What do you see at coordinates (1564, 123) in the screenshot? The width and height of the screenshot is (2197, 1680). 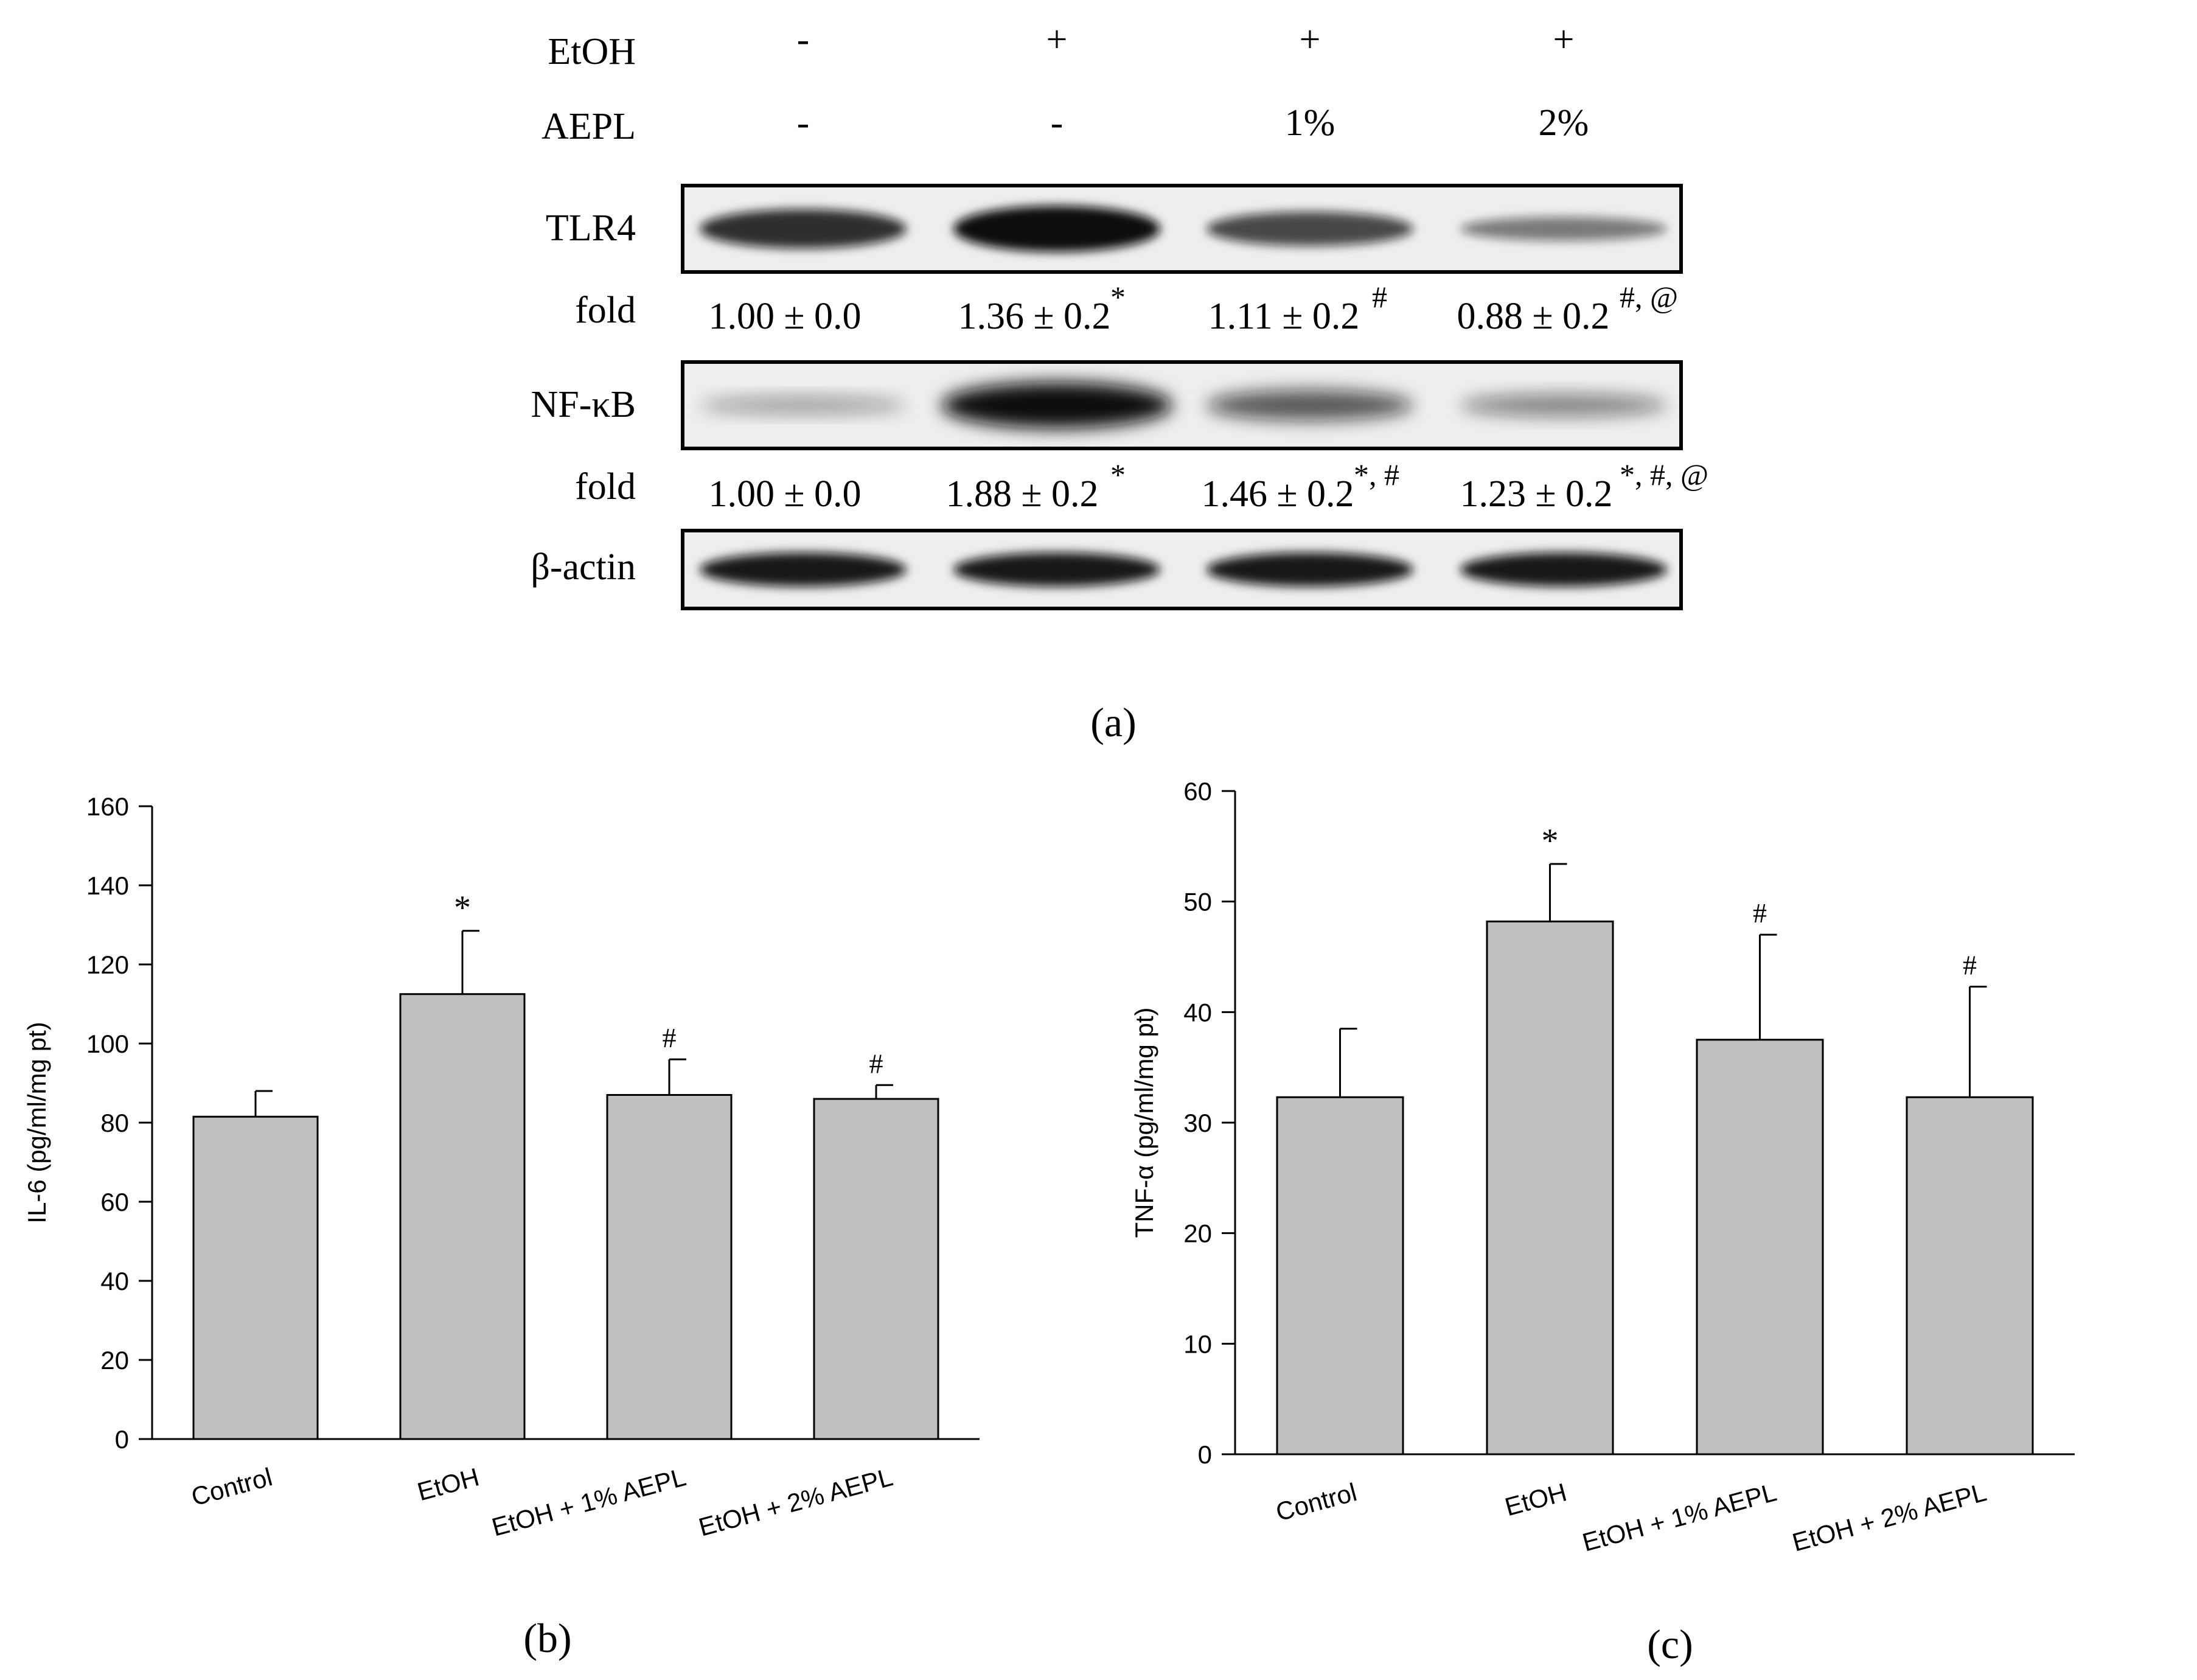 I see `treatment-value: 2%` at bounding box center [1564, 123].